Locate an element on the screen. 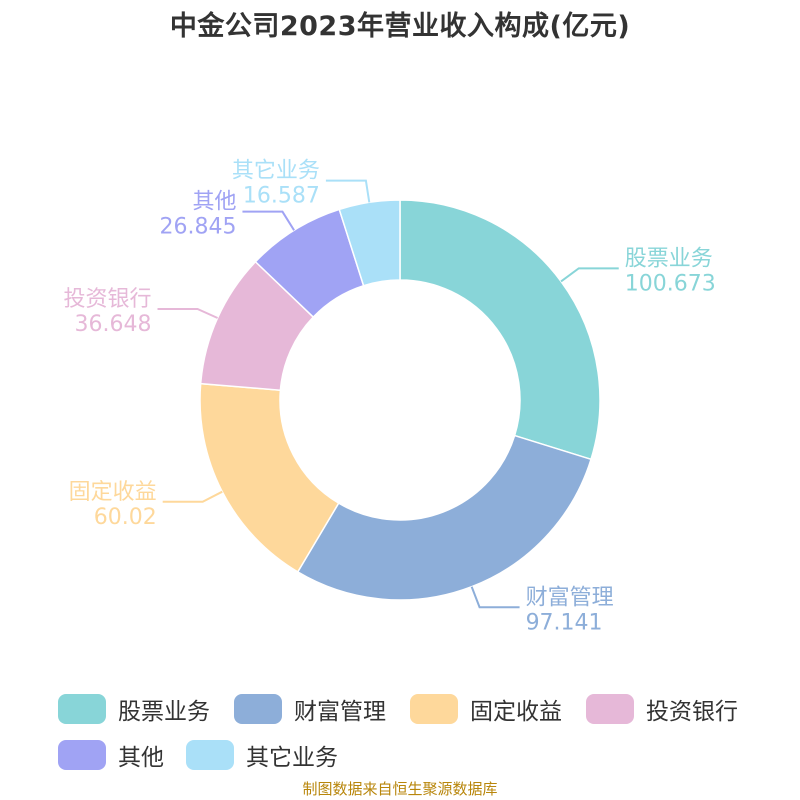 This screenshot has height=800, width=800. legend-label: 固定收益 is located at coordinates (516, 712).